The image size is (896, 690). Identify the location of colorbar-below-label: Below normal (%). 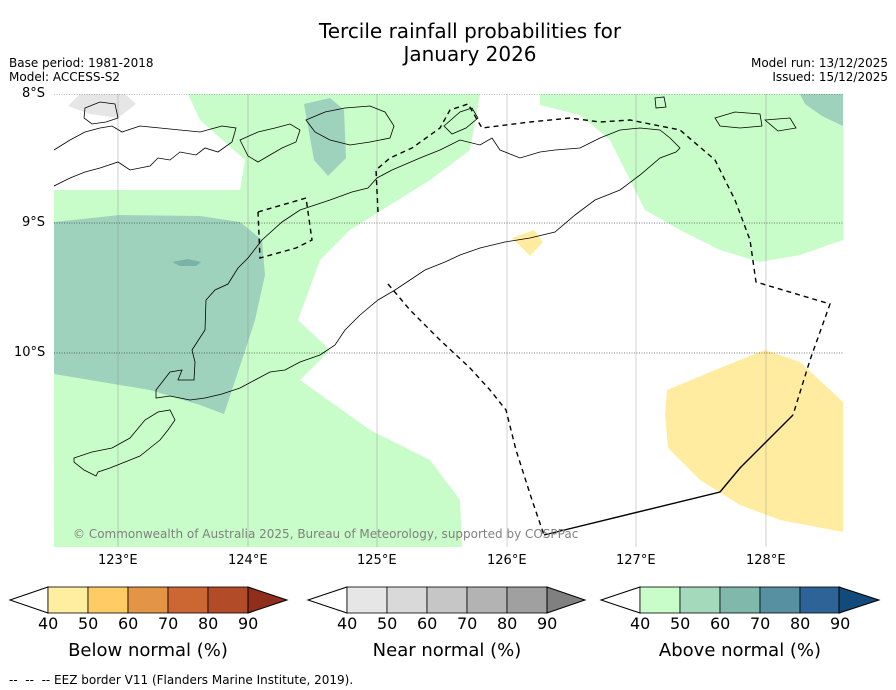
(148, 650).